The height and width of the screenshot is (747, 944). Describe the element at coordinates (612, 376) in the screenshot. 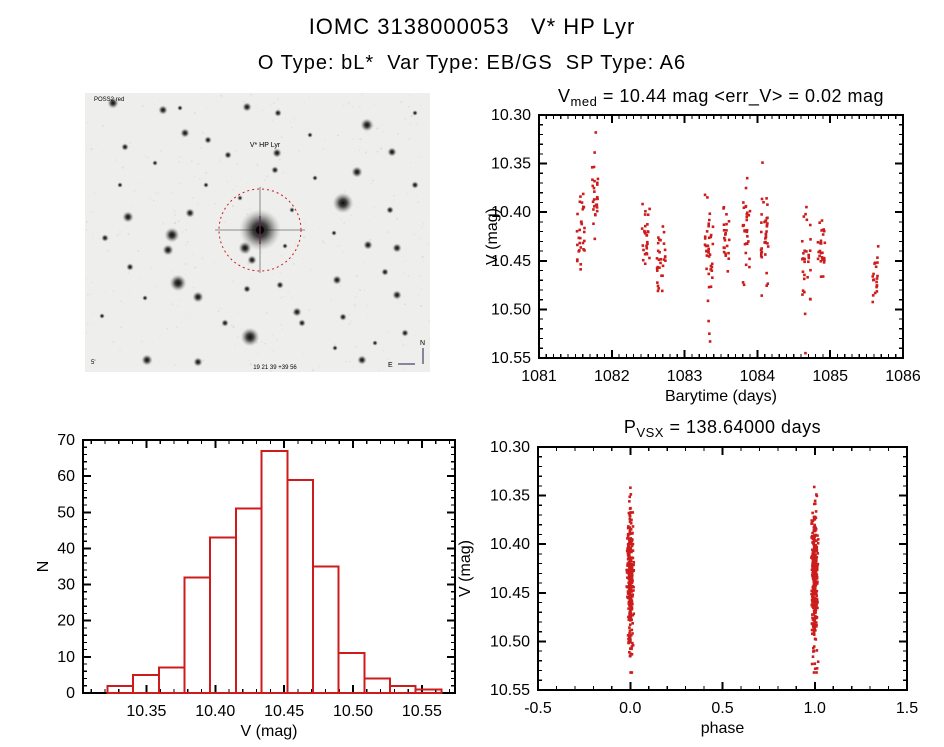

I see `x-tick-label: 1082` at that location.